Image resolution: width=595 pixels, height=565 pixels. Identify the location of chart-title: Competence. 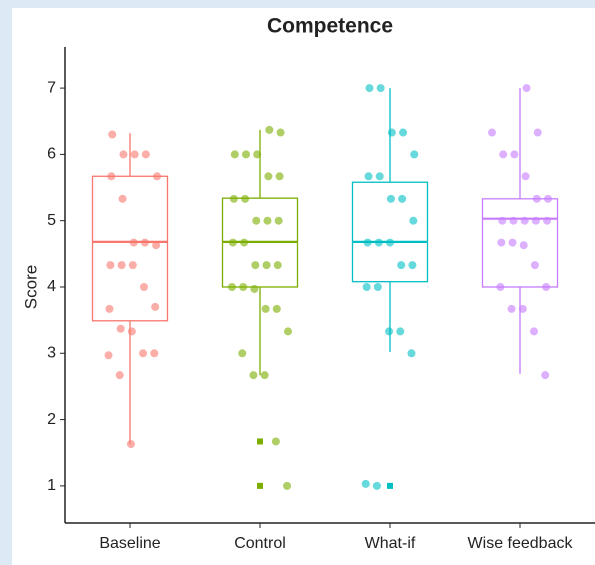
(330, 26).